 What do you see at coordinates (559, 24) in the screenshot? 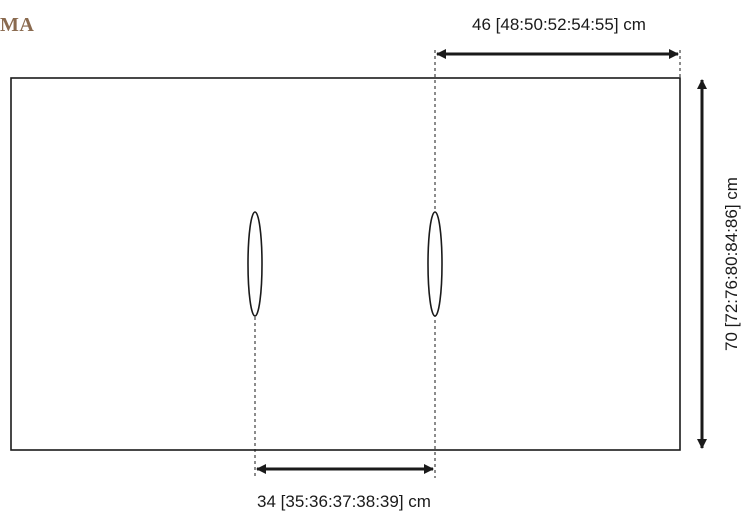
I see `top-width-label: 46 [48:50:52:54:55] cm` at bounding box center [559, 24].